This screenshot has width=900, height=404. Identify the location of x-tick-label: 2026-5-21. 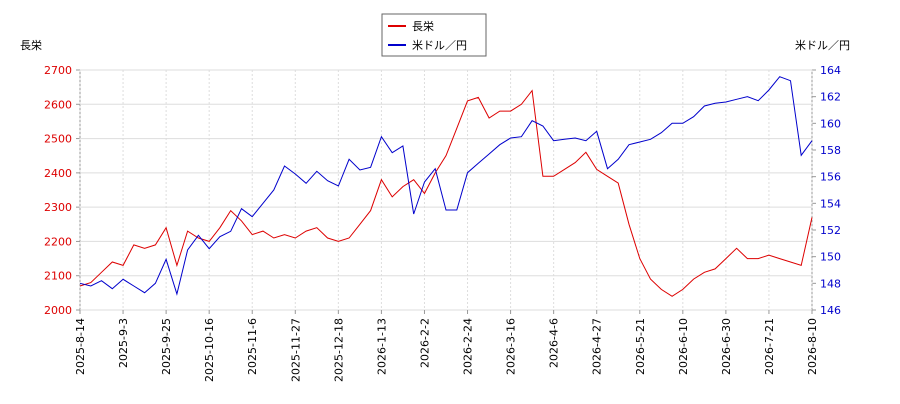
(640, 346).